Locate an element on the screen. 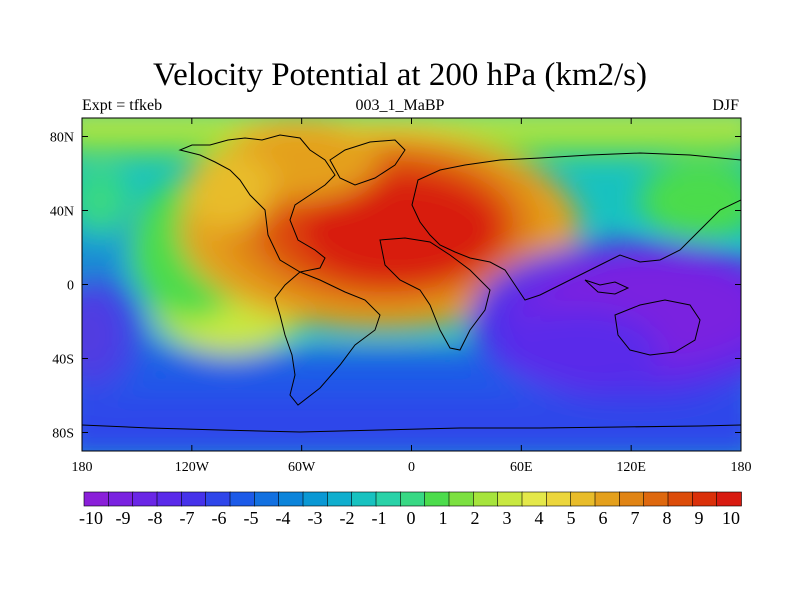  colorbar-label: 4 is located at coordinates (539, 518).